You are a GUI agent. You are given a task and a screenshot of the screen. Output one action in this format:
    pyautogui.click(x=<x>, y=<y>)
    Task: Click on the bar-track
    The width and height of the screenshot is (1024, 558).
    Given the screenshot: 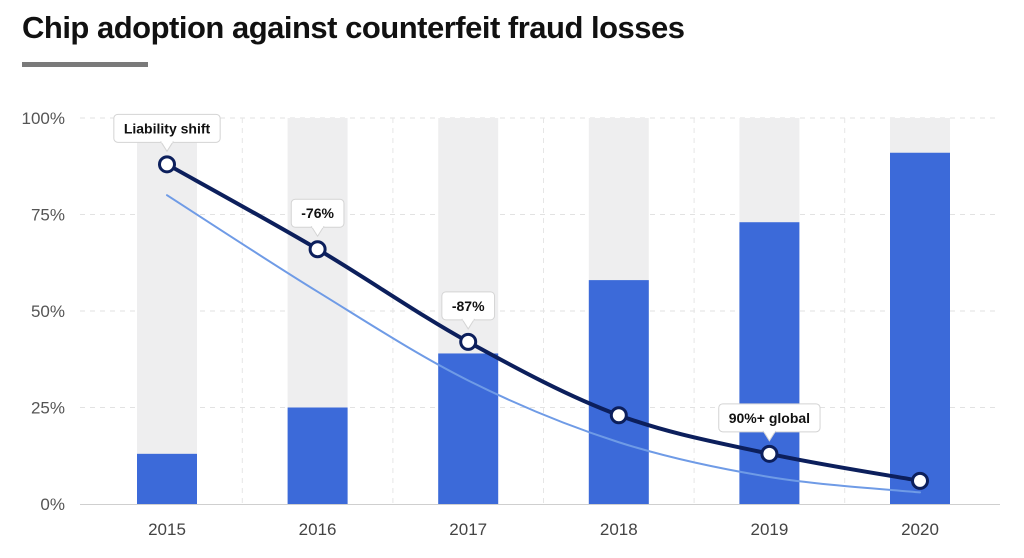 What is the action you would take?
    pyautogui.click(x=167, y=311)
    